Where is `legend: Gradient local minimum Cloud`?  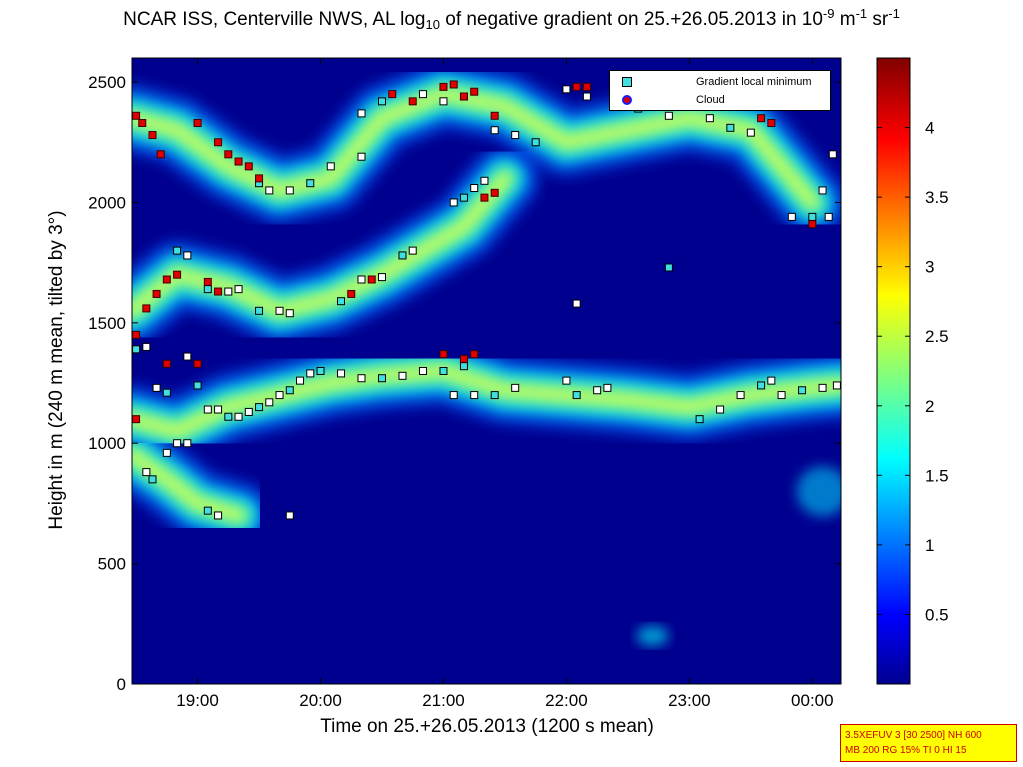
legend: Gradient local minimum Cloud is located at coordinates (720, 90).